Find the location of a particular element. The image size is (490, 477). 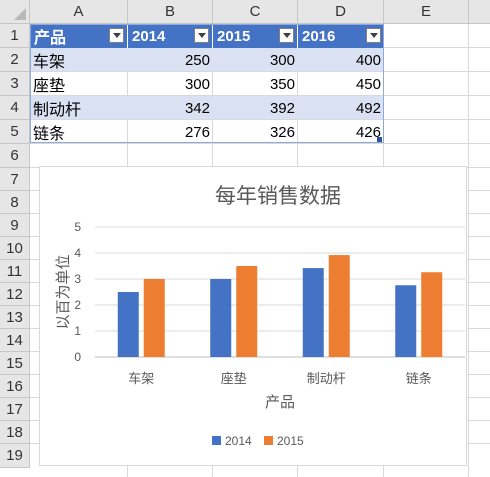

table-cell: 250 is located at coordinates (197, 60).